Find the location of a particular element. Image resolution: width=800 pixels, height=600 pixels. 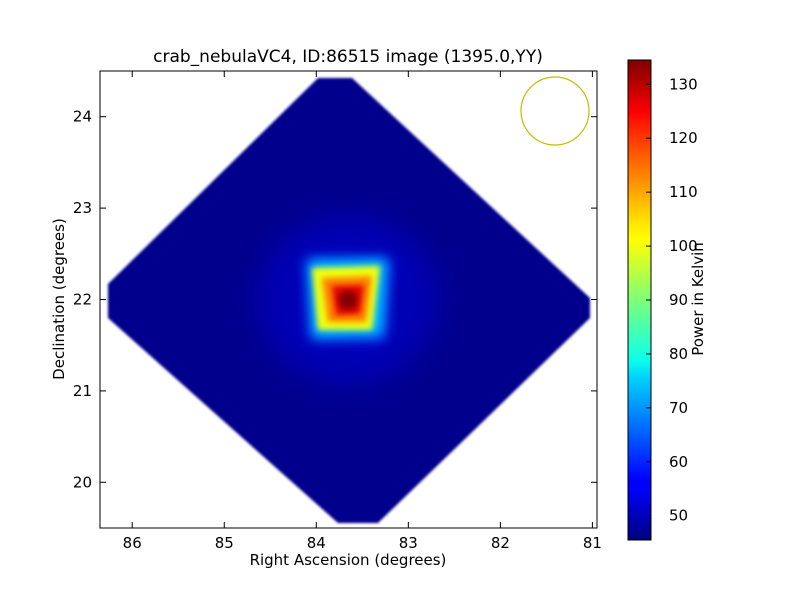

colorbar-label: Power in Kelvin is located at coordinates (698, 299).